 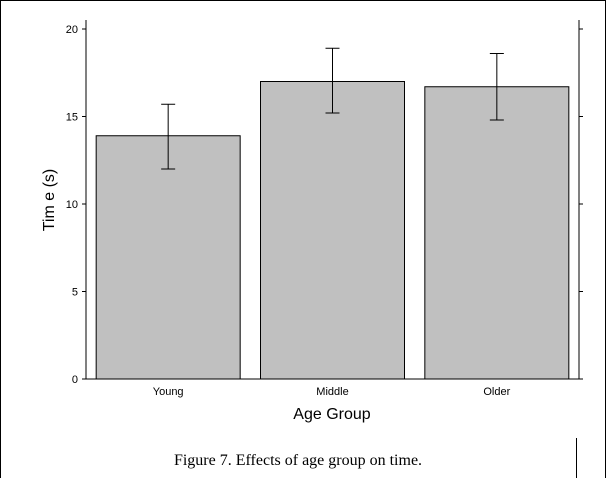 What do you see at coordinates (72, 118) in the screenshot?
I see `y-tick-label: 15` at bounding box center [72, 118].